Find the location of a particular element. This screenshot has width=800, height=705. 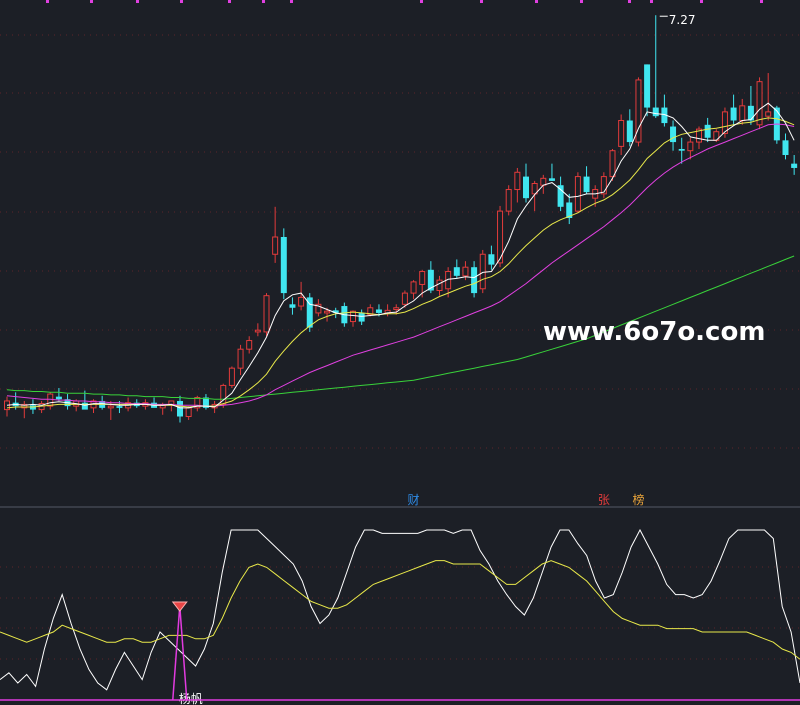

max-price-annotation: 7.27 is located at coordinates (677, 20).